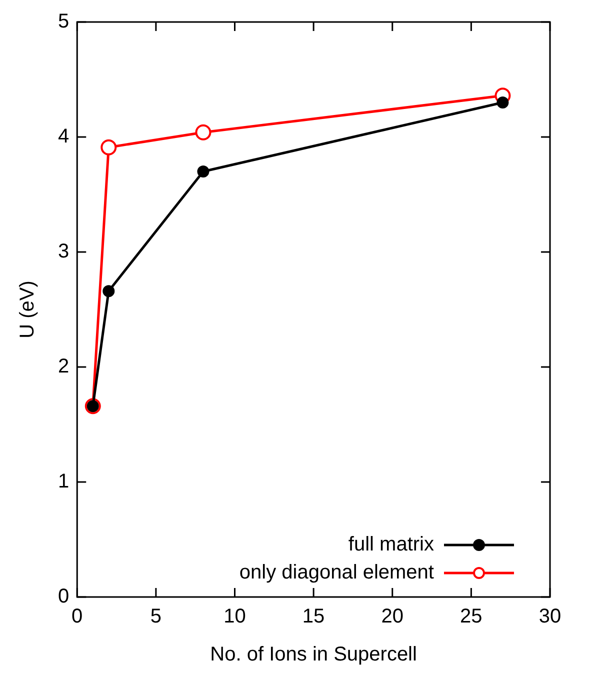  What do you see at coordinates (27, 309) in the screenshot?
I see `y-axis-title: U (eV)` at bounding box center [27, 309].